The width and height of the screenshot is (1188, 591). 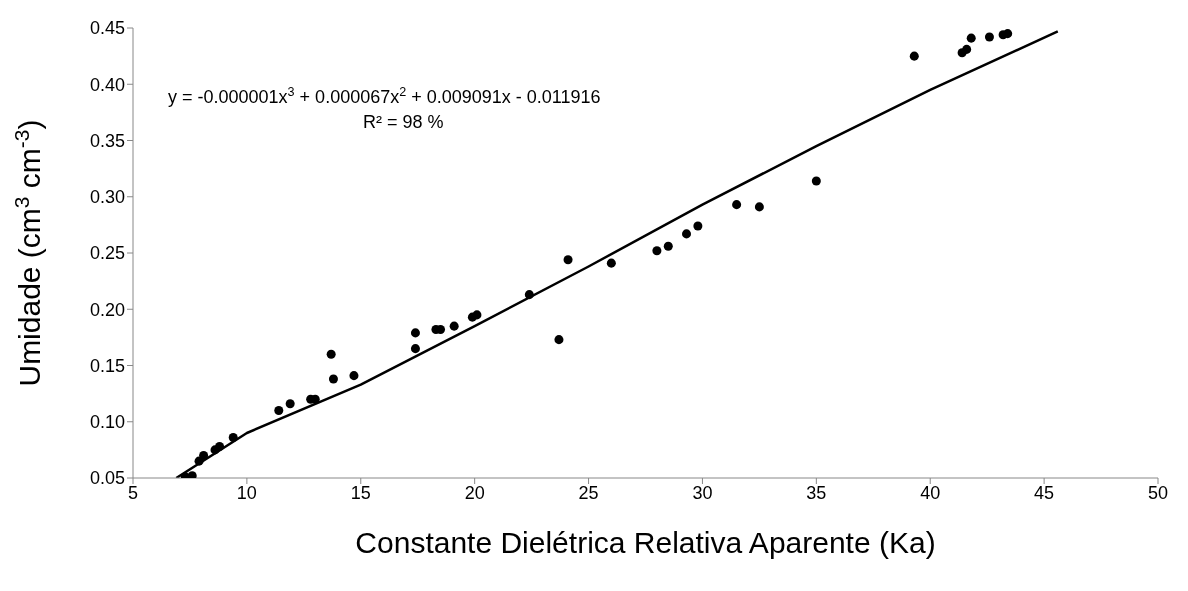 I want to click on x-tick-label: 10, so click(x=246, y=492).